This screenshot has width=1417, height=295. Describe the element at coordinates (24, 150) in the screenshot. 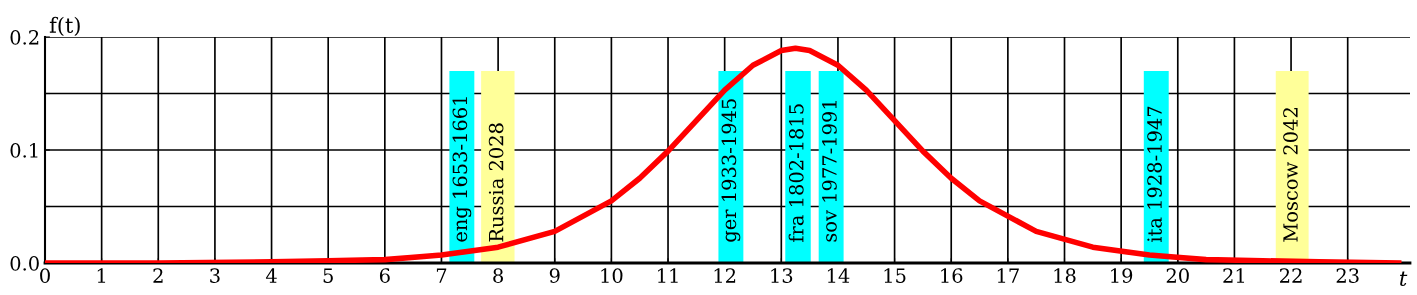

I see `y-tick-label: 0.1` at that location.